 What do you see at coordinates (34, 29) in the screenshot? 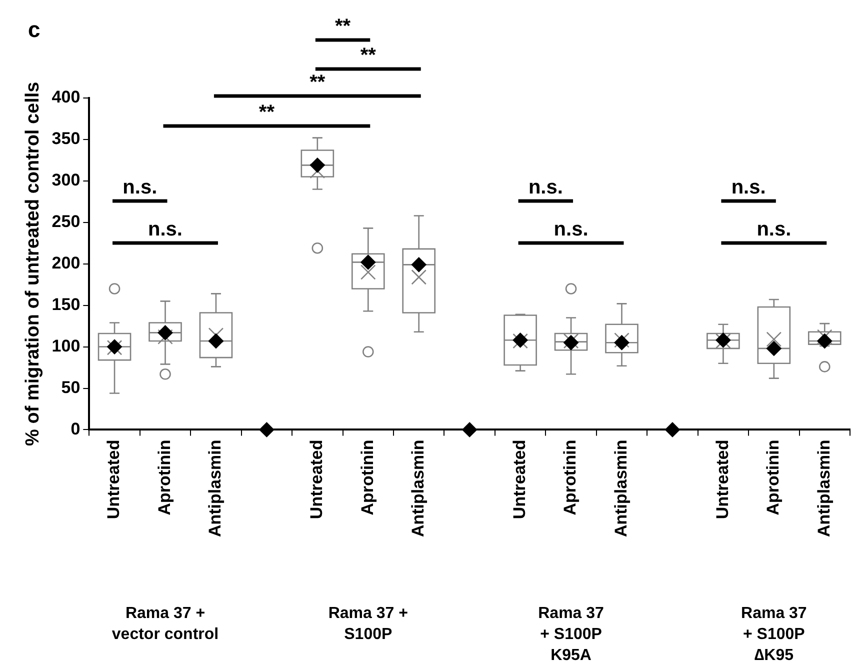
I see `chart-title: c` at bounding box center [34, 29].